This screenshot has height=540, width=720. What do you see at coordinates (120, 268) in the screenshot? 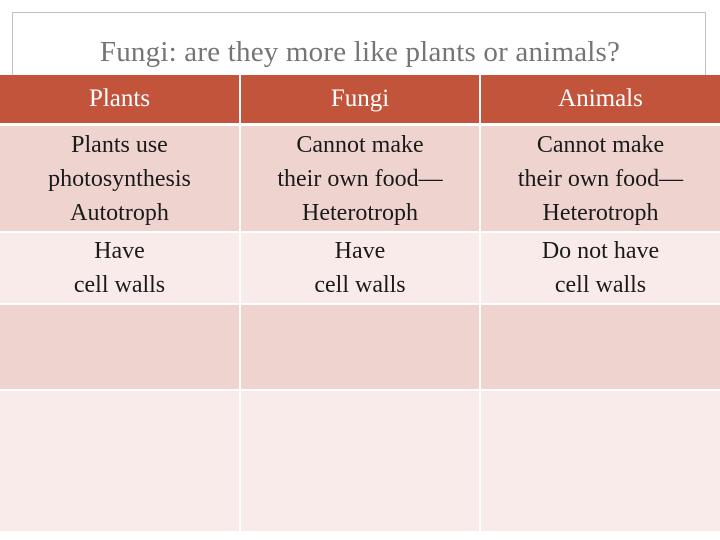
I see `table-cell-plants: Have cell walls` at bounding box center [120, 268].